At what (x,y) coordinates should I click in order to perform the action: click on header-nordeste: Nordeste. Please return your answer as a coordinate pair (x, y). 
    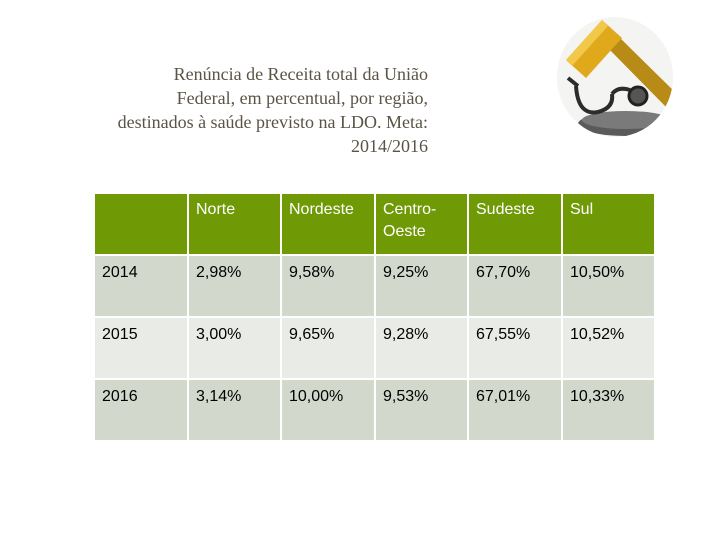
    Looking at the image, I should click on (328, 224).